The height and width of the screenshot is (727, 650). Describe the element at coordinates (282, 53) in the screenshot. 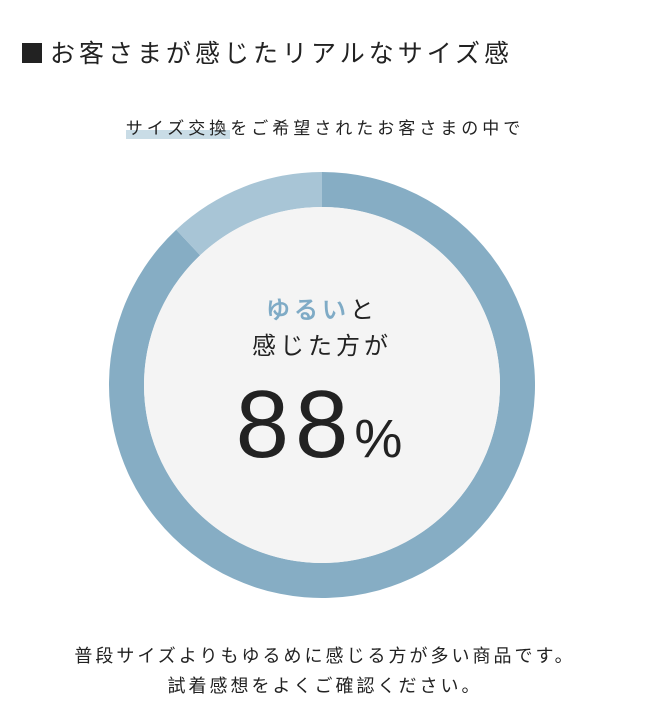

I see `title-text: お客さまが感じたリアルなサイズ感` at that location.